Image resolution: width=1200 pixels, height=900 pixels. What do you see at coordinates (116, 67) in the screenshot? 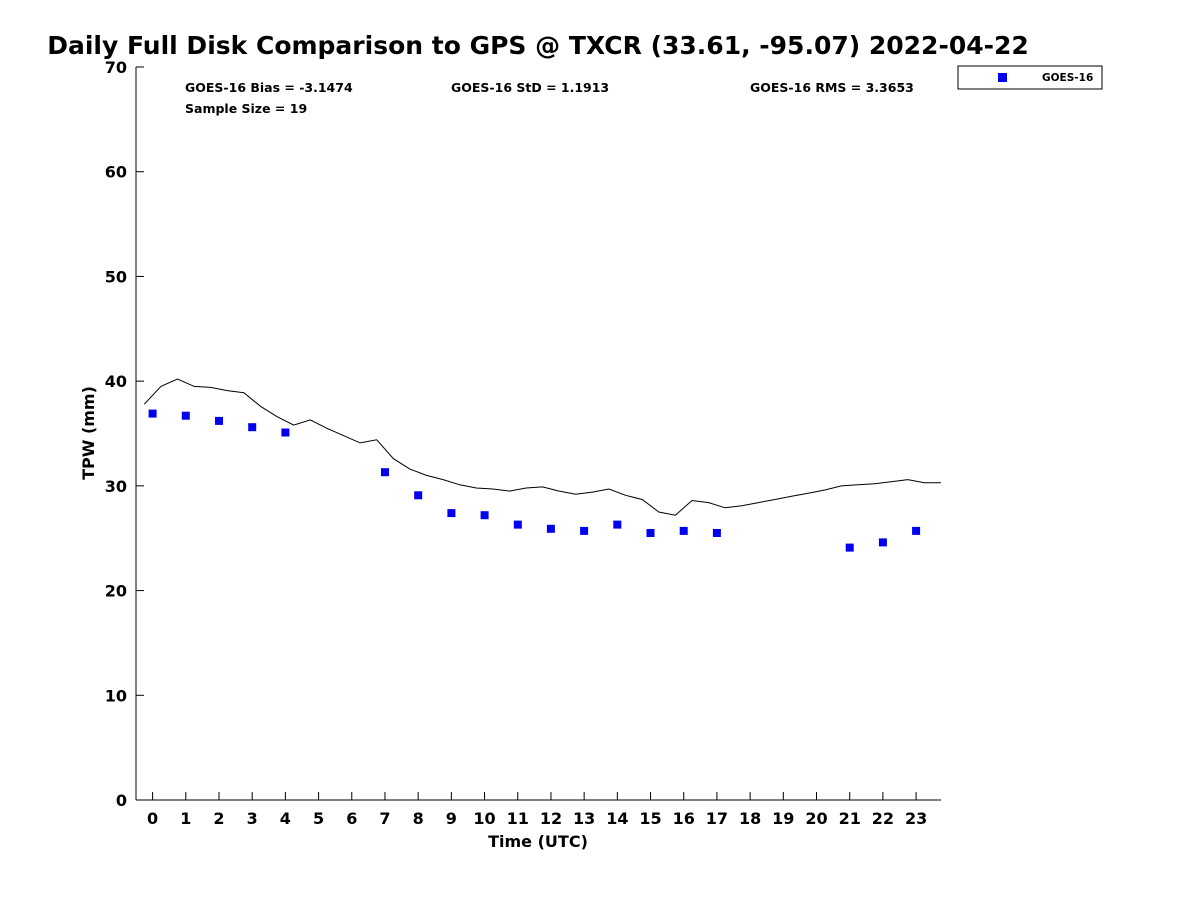
I see `y-tick-label: 70` at bounding box center [116, 67].